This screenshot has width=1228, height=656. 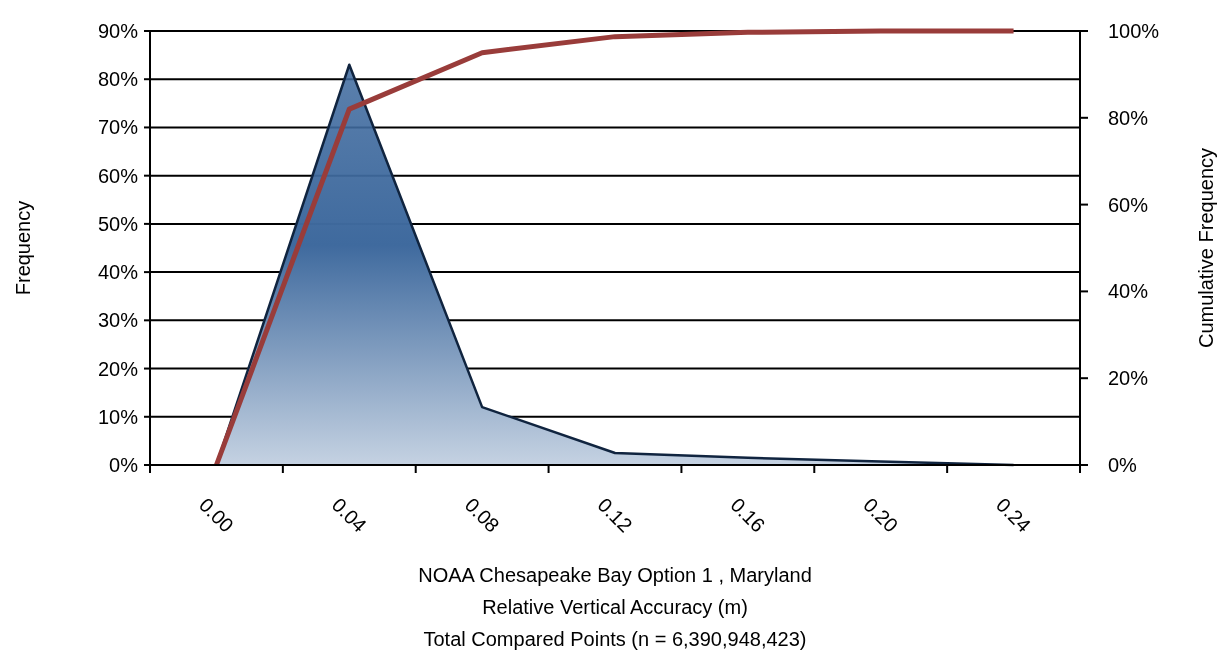 What do you see at coordinates (1014, 515) in the screenshot?
I see `x-tick-label: 0.24` at bounding box center [1014, 515].